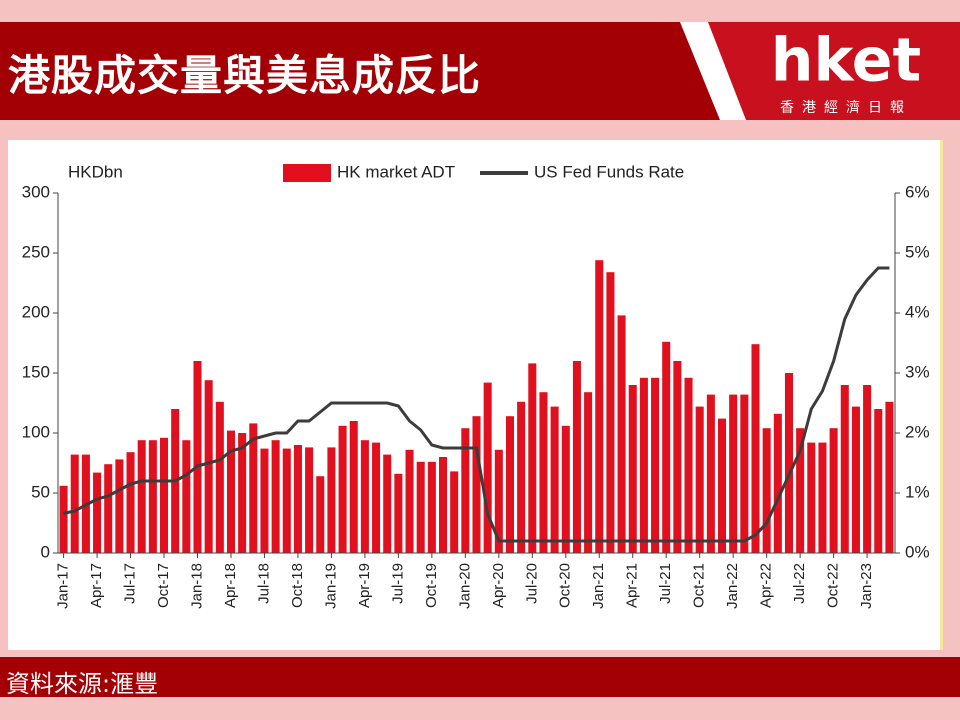  I want to click on y-tick-label: 200, so click(36, 311).